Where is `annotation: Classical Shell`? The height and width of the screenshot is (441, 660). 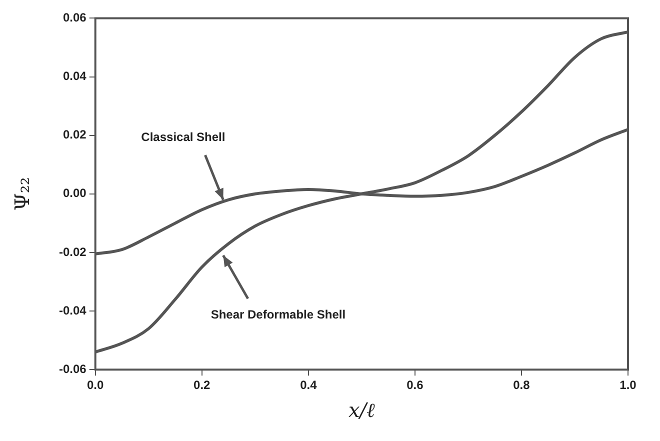
annotation: Classical Shell is located at coordinates (183, 137).